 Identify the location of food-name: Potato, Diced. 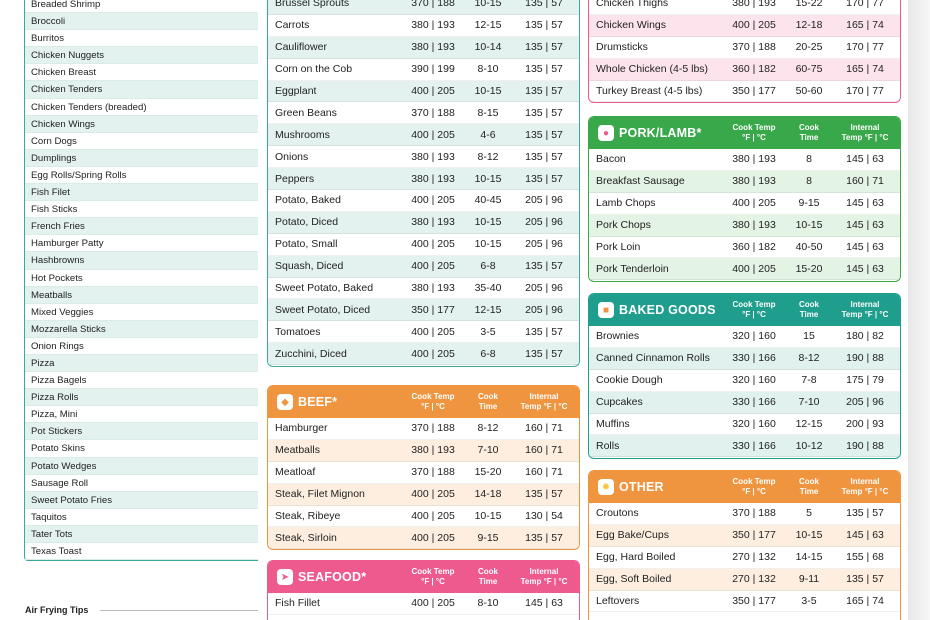
(307, 222).